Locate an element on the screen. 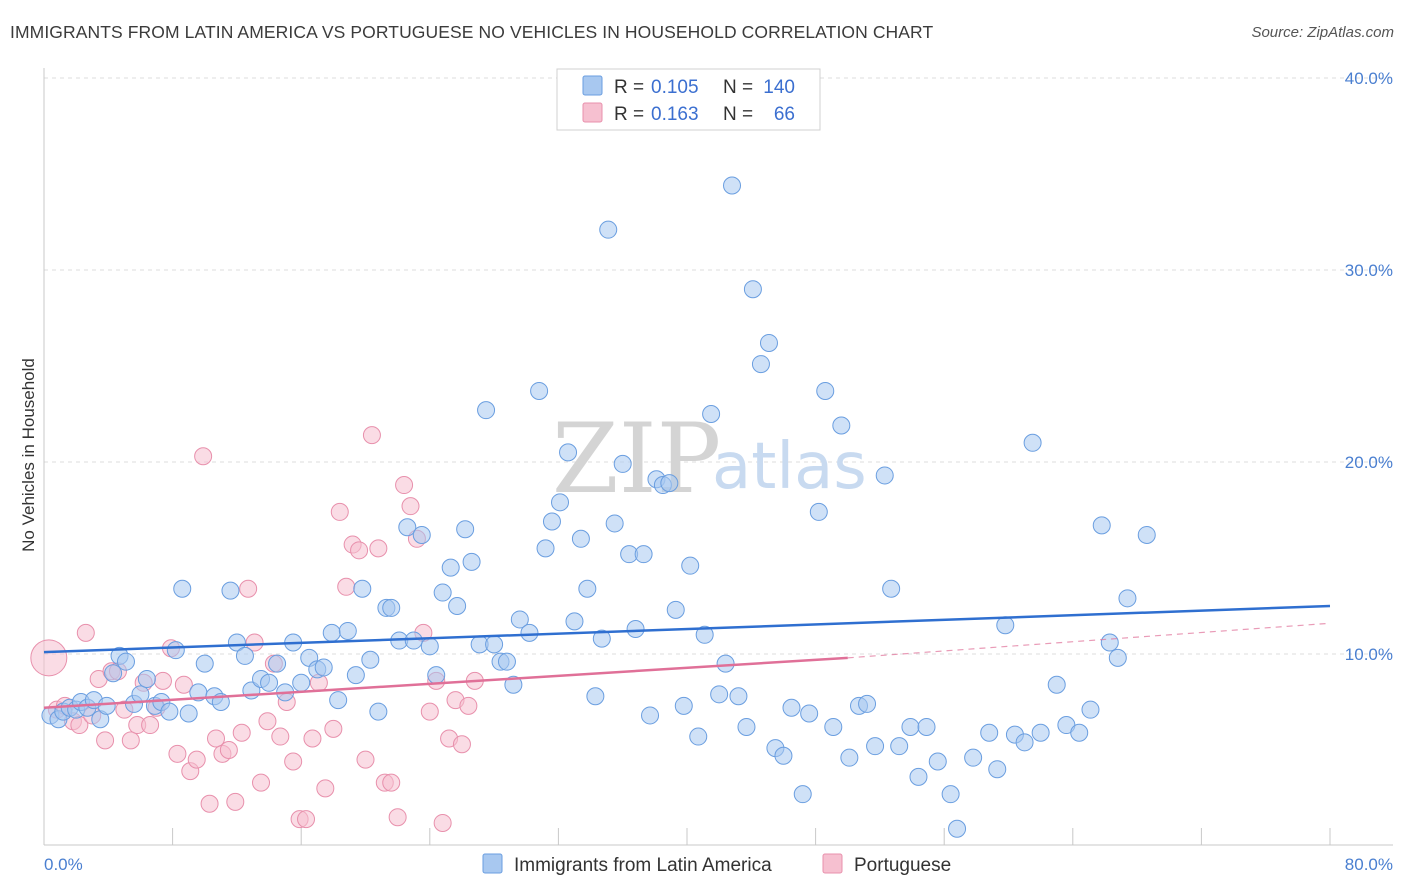  legend-r-value: 0.163 is located at coordinates (675, 114).